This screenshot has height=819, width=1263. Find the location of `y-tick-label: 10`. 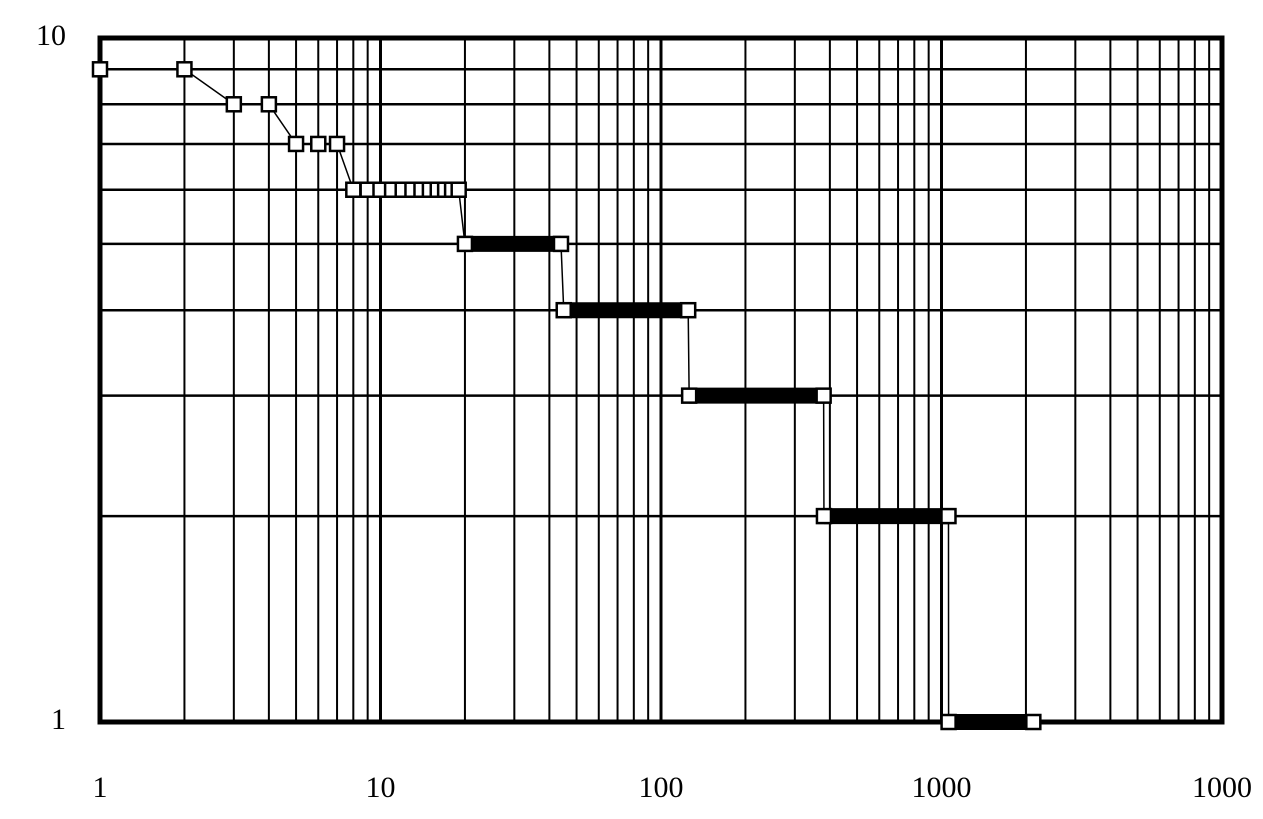

y-tick-label: 10 is located at coordinates (51, 35).